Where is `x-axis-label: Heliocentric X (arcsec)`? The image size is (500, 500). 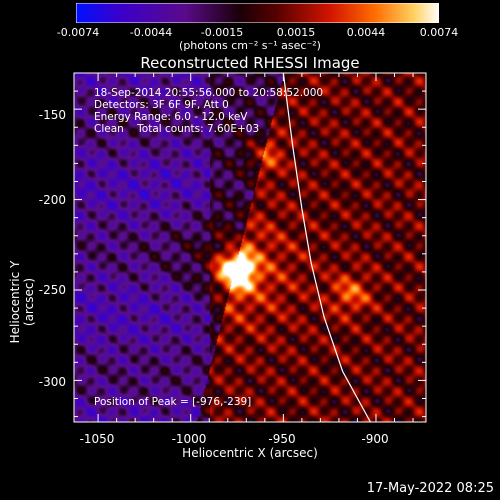
x-axis-label: Heliocentric X (arcsec) is located at coordinates (250, 453).